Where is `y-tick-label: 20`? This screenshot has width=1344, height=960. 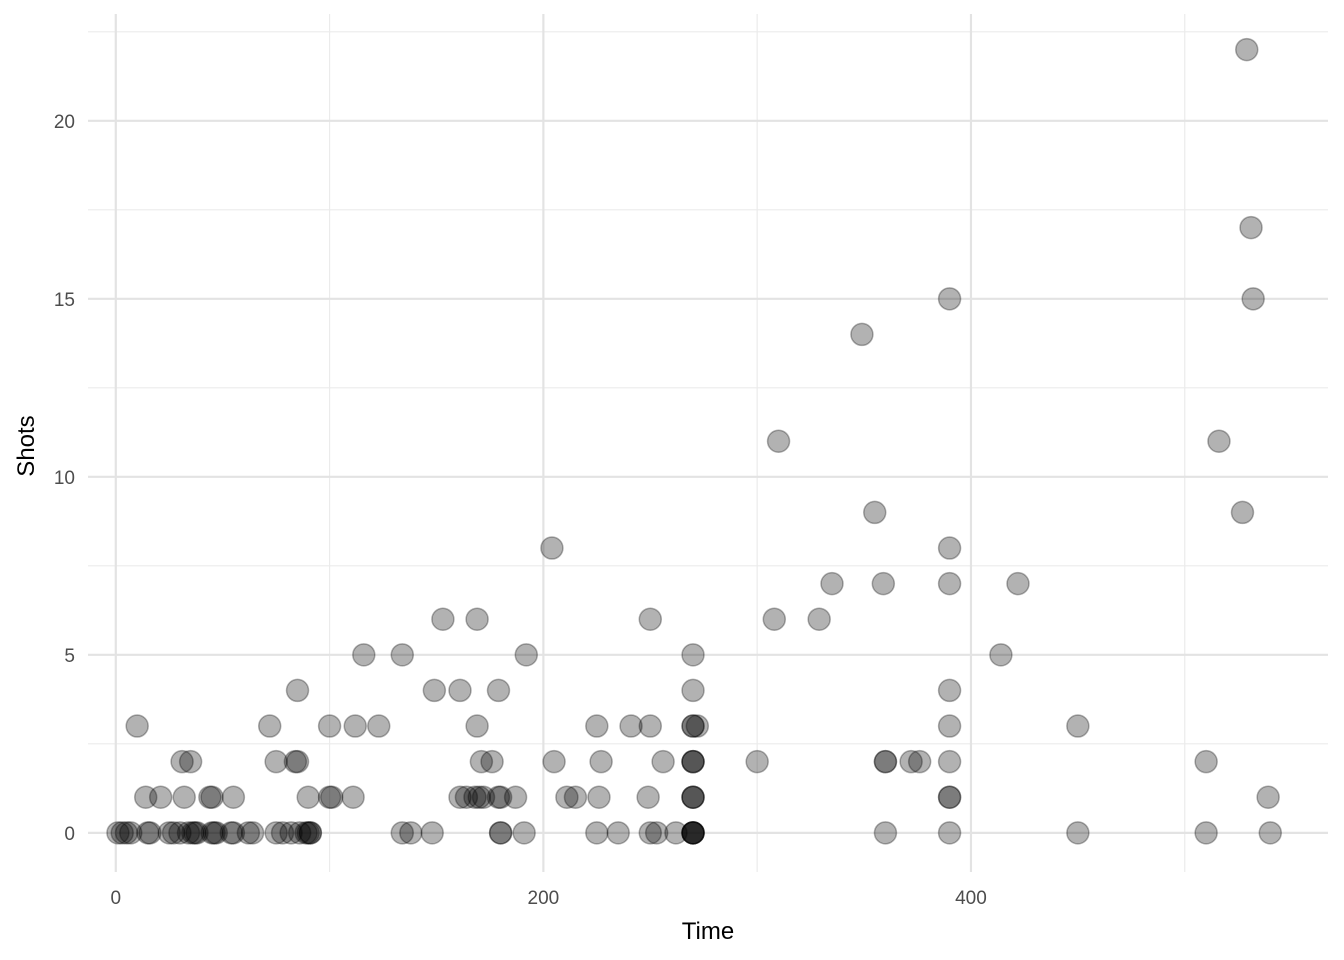 y-tick-label: 20 is located at coordinates (64, 122).